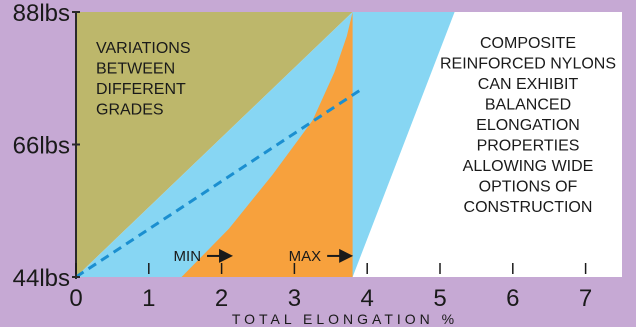  What do you see at coordinates (512, 298) in the screenshot?
I see `x-tick-label: 6` at bounding box center [512, 298].